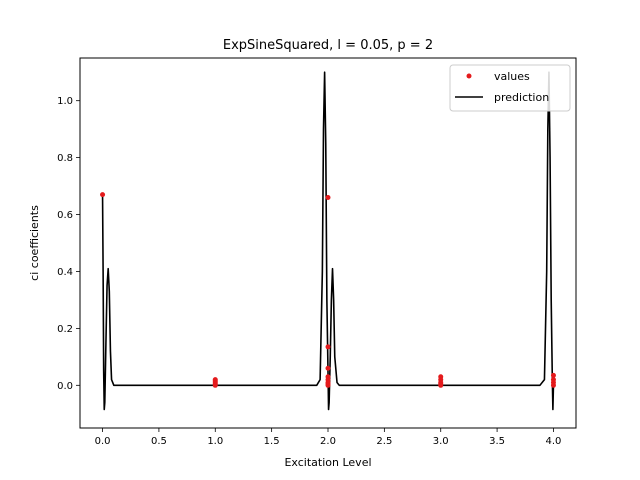  What do you see at coordinates (65, 158) in the screenshot?
I see `y-tick-label: 0.8` at bounding box center [65, 158].